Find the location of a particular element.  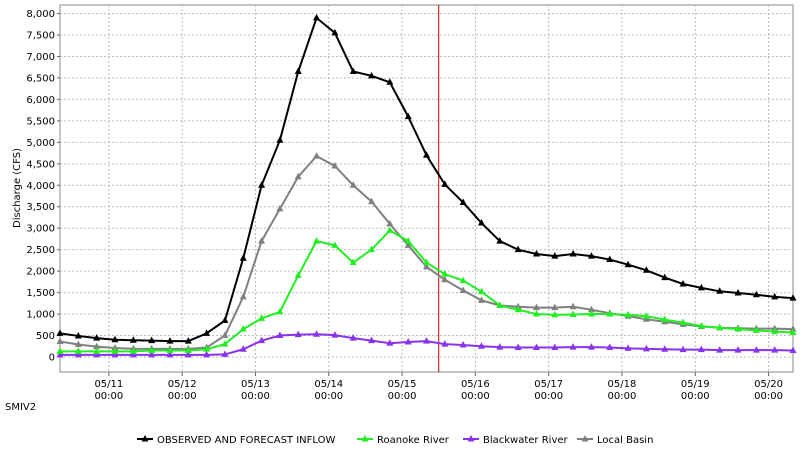

y-tick-label: 3,000 is located at coordinates (40, 229).